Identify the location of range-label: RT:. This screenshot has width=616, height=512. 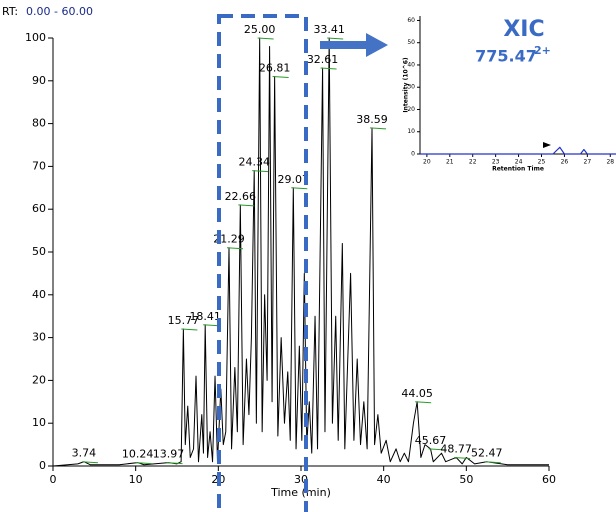
(10, 11).